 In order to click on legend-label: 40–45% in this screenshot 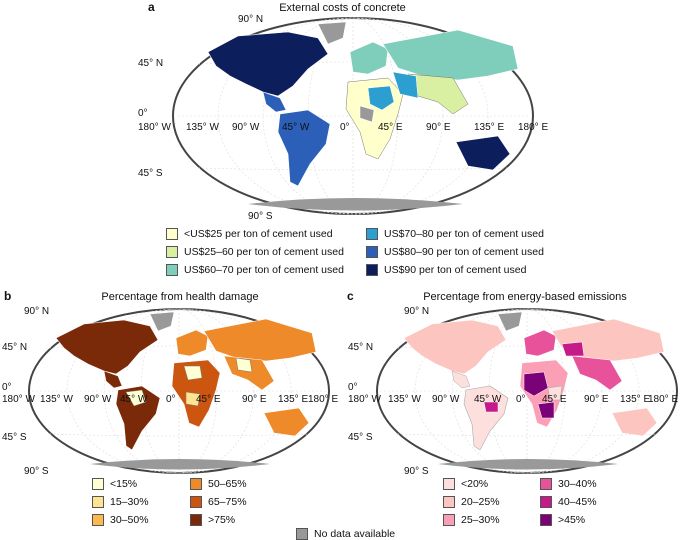, I will do `click(577, 502)`.